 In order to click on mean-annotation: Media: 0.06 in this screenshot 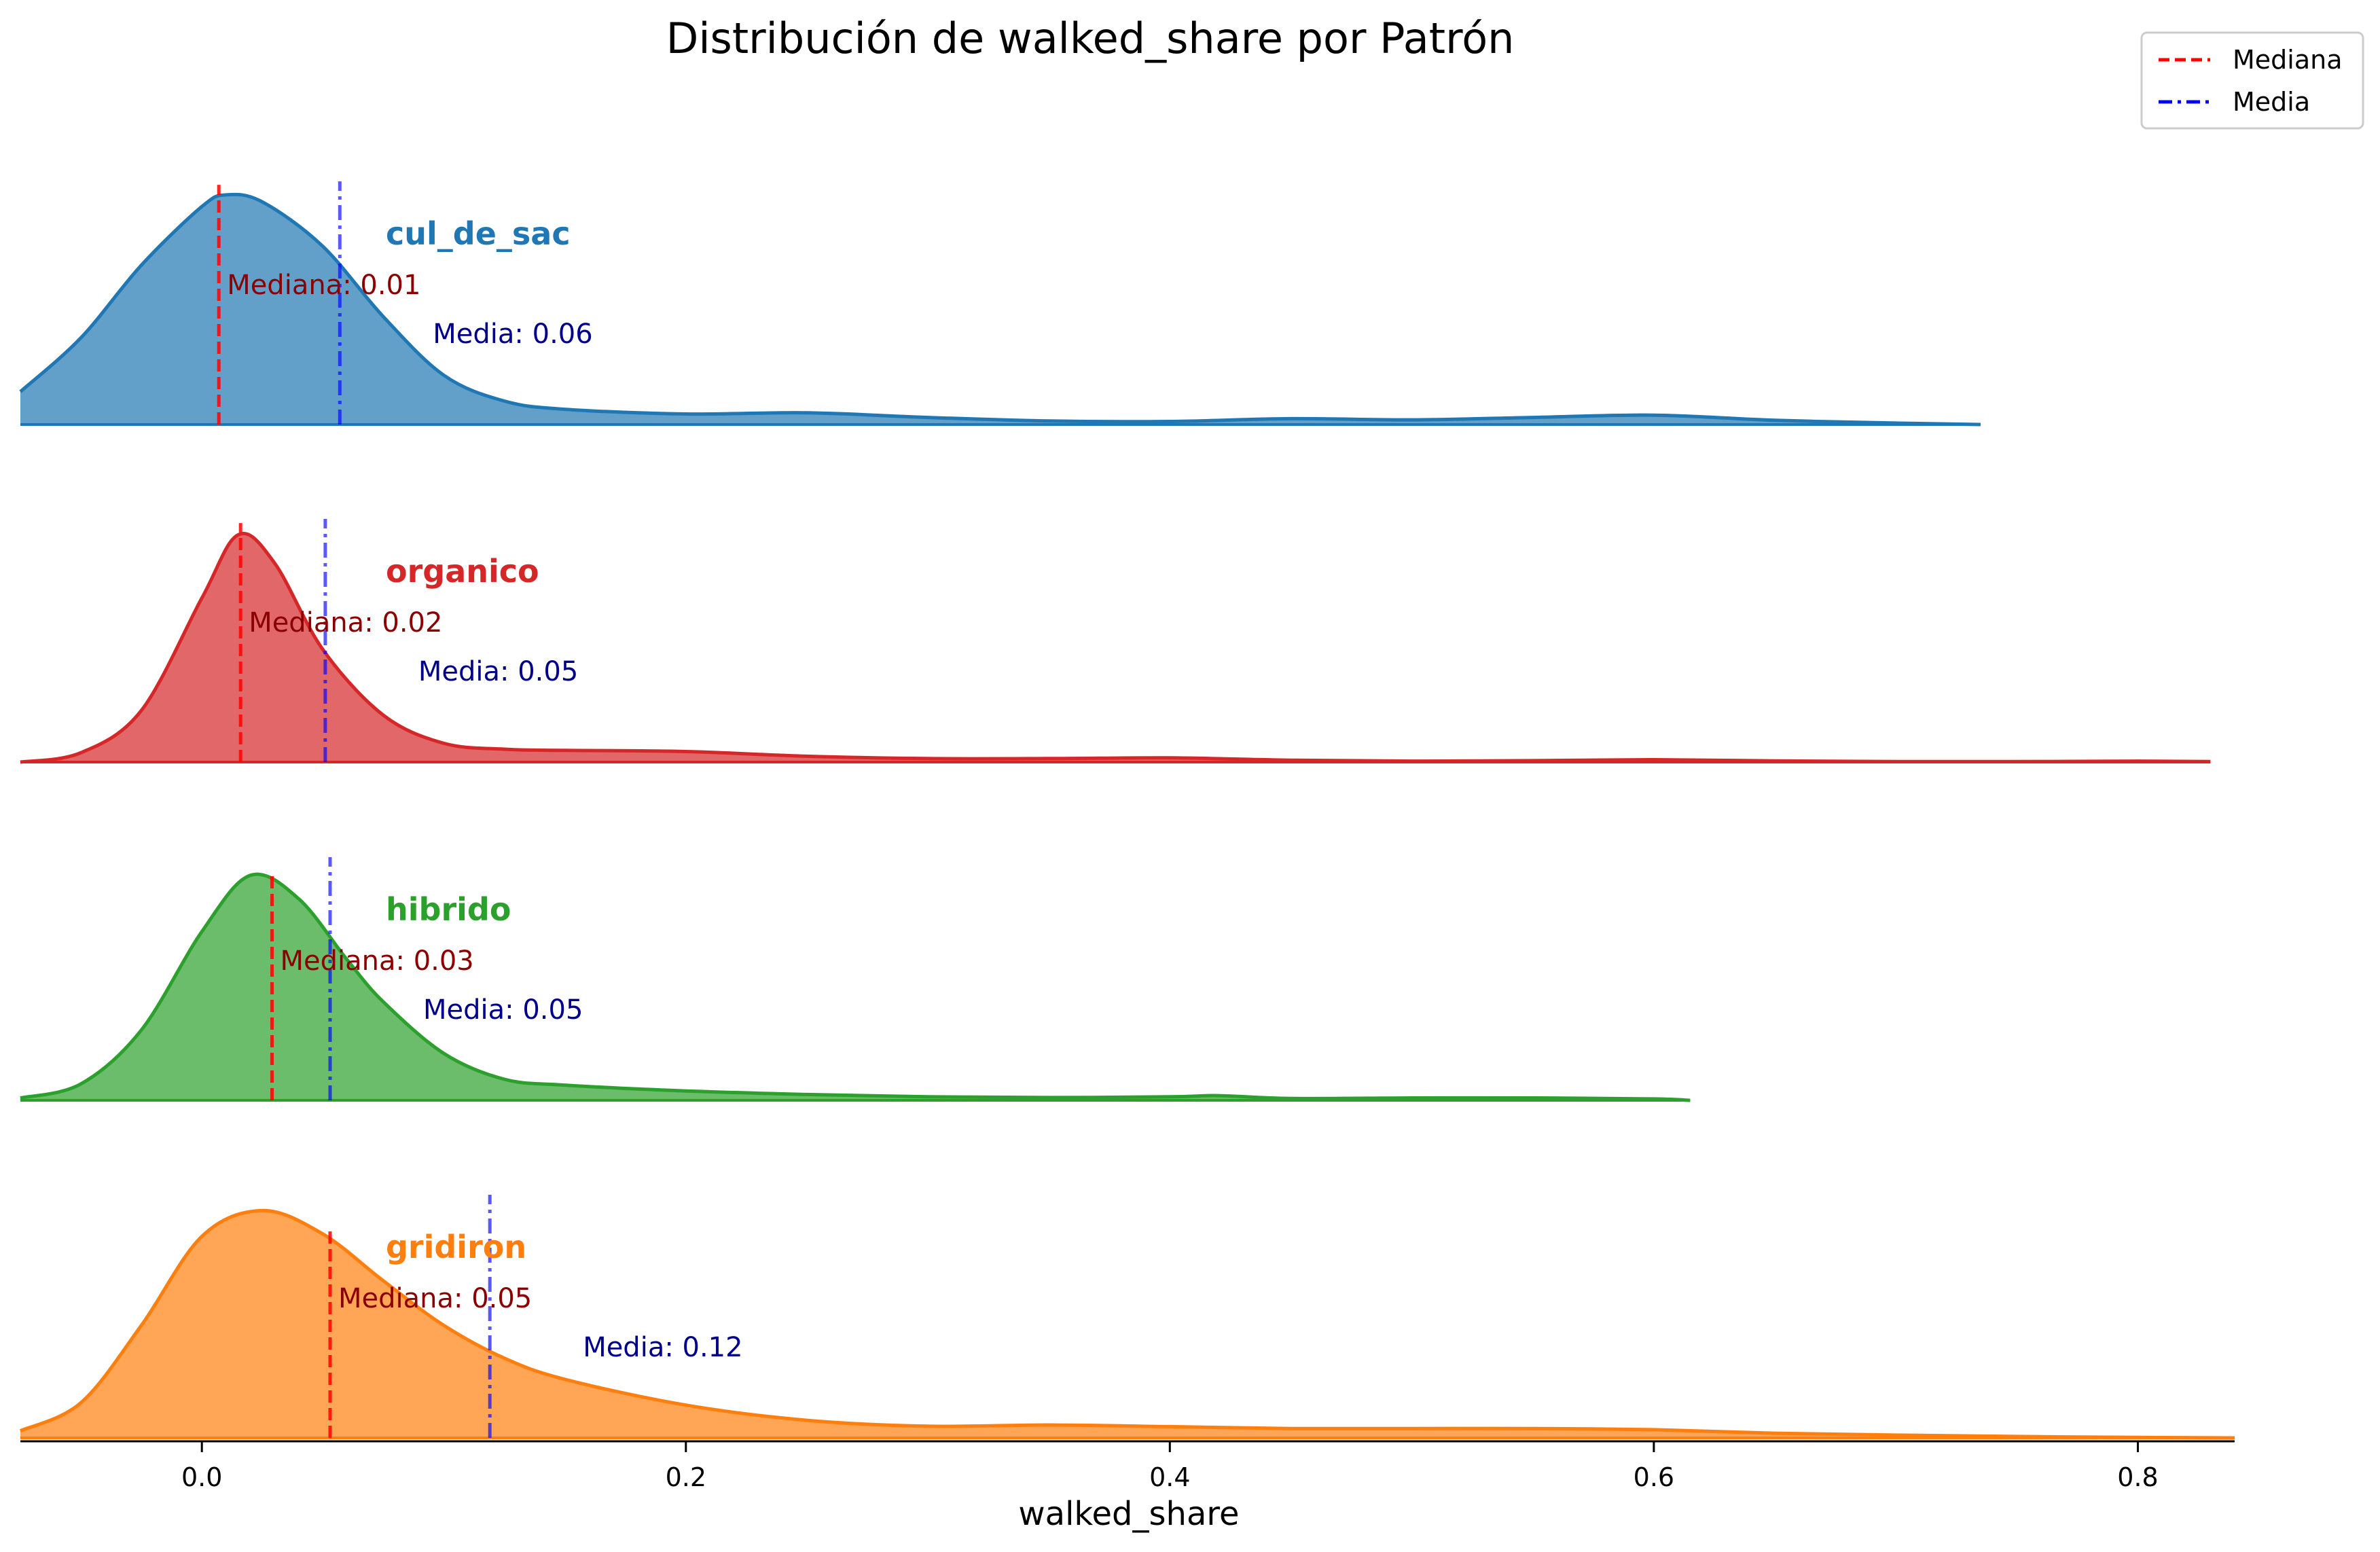, I will do `click(512, 335)`.